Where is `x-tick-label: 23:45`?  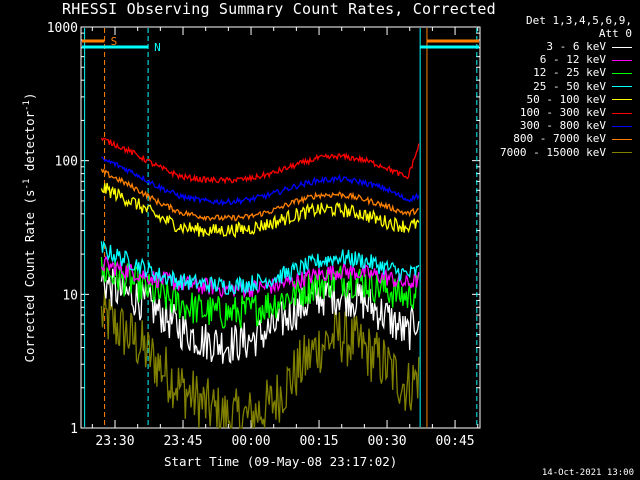
x-tick-label: 23:45 is located at coordinates (182, 441).